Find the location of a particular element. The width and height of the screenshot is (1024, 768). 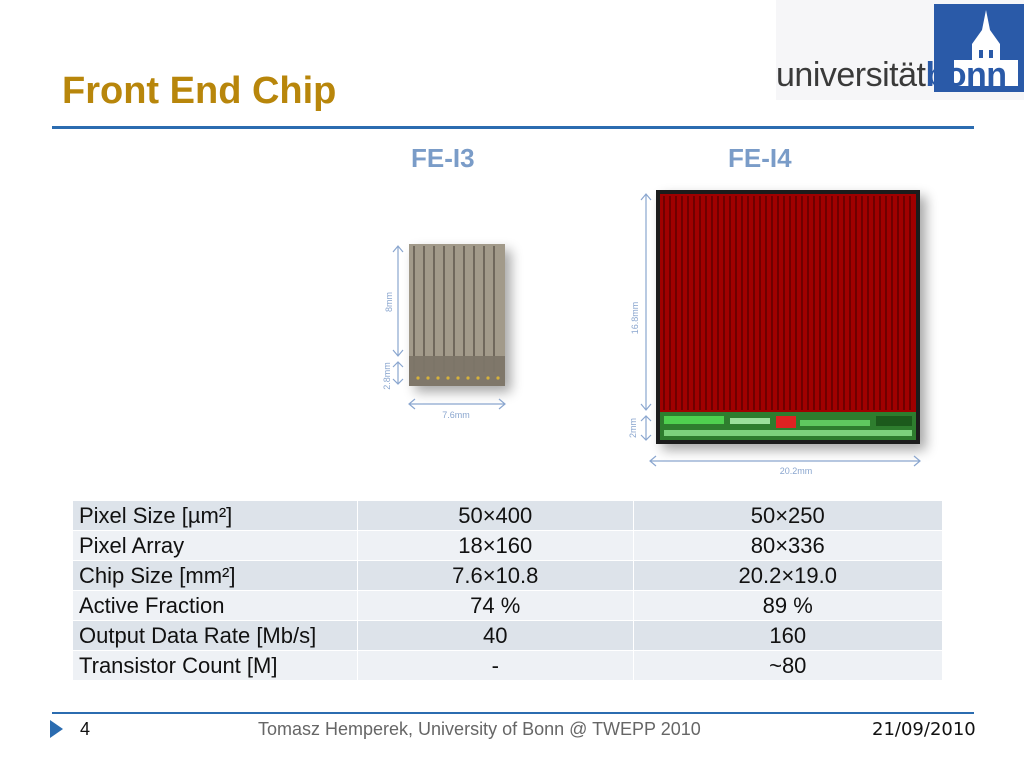

fe-i3-value: 74 % is located at coordinates (495, 605).